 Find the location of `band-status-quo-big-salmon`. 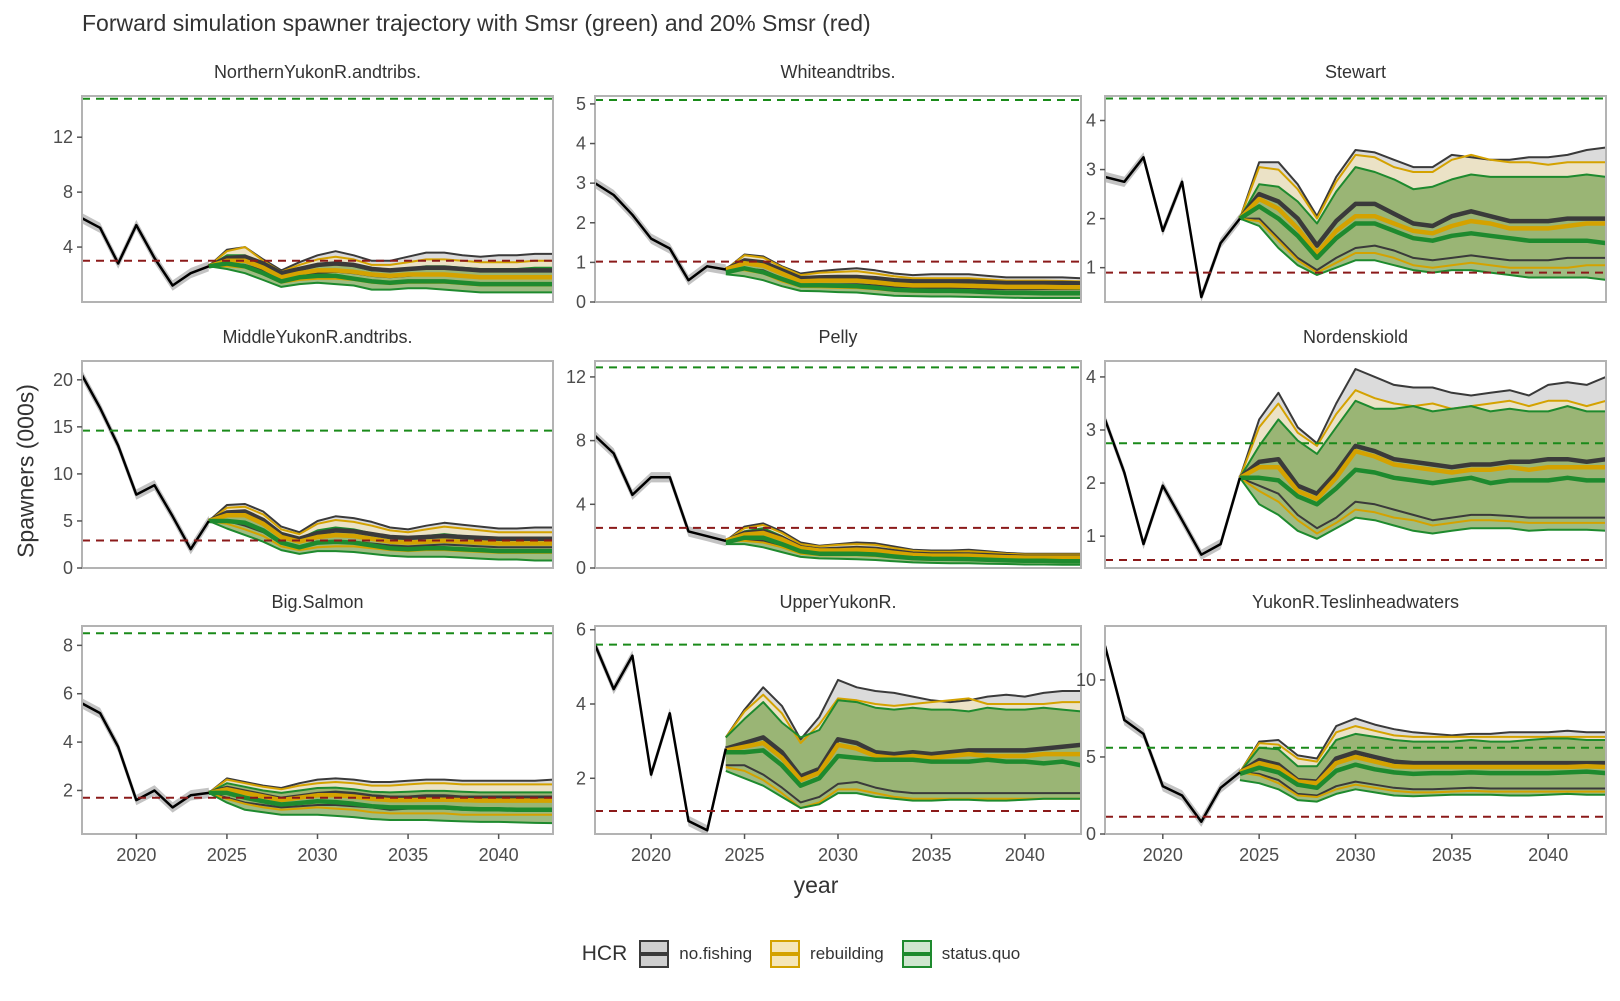

band-status-quo-big-salmon is located at coordinates (380, 803).